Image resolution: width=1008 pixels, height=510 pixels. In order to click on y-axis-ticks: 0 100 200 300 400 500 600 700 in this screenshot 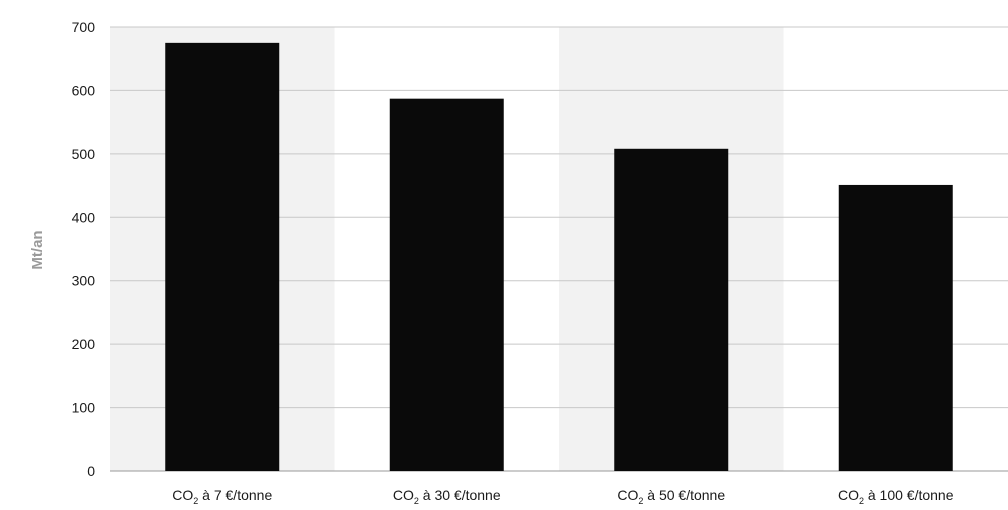, I will do `click(84, 249)`.